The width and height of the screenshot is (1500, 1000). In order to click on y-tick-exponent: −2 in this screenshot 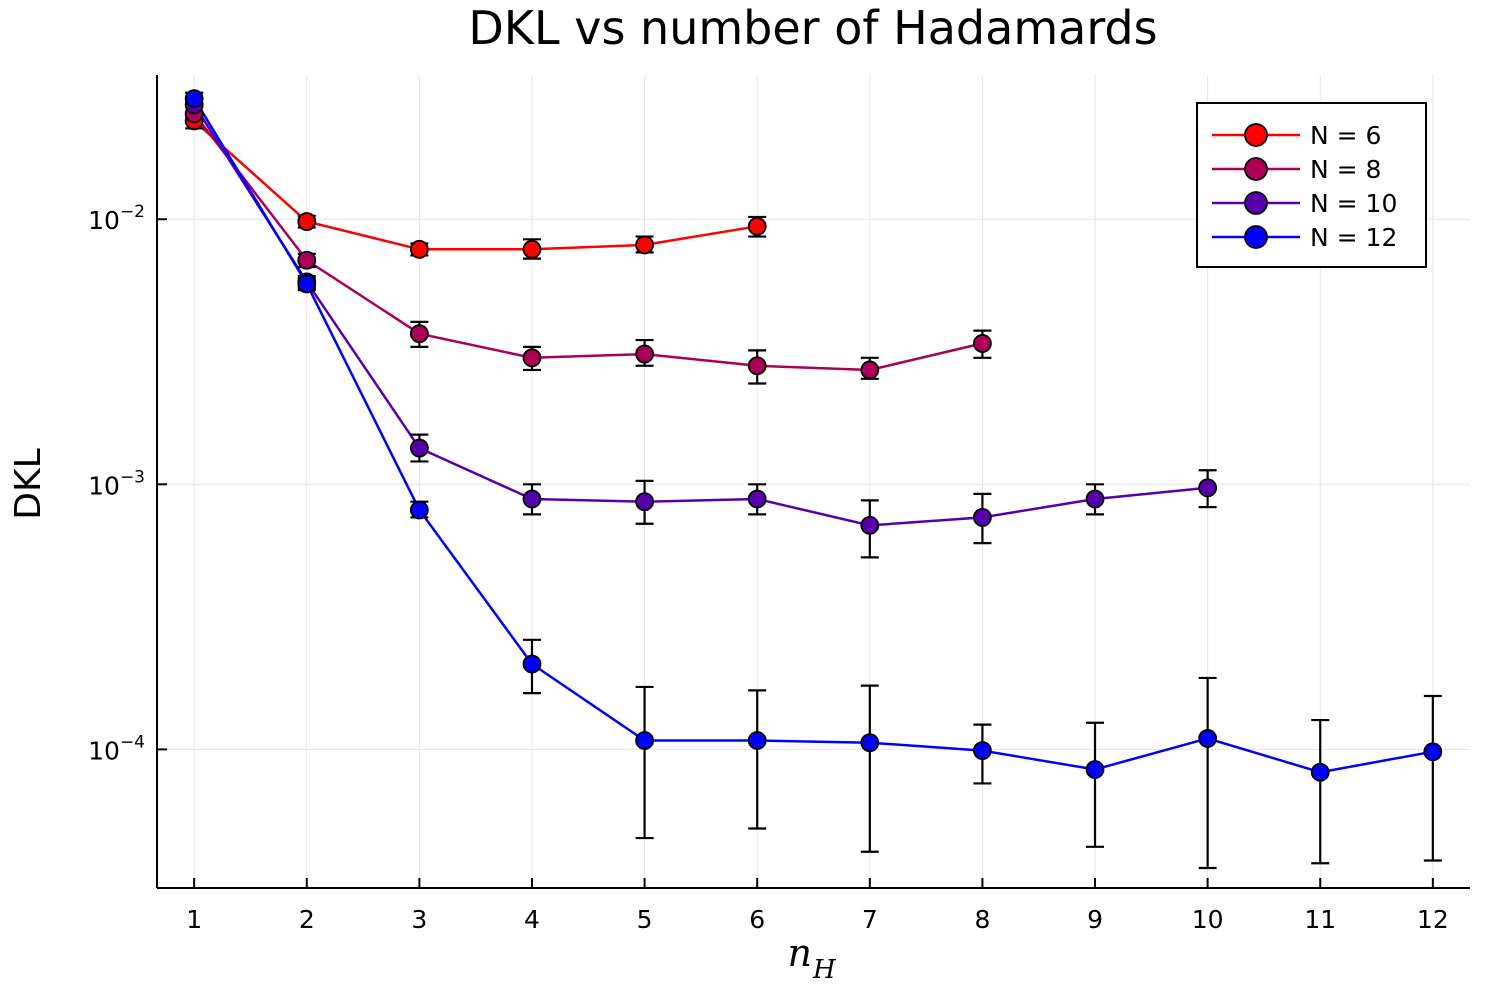, I will do `click(132, 212)`.